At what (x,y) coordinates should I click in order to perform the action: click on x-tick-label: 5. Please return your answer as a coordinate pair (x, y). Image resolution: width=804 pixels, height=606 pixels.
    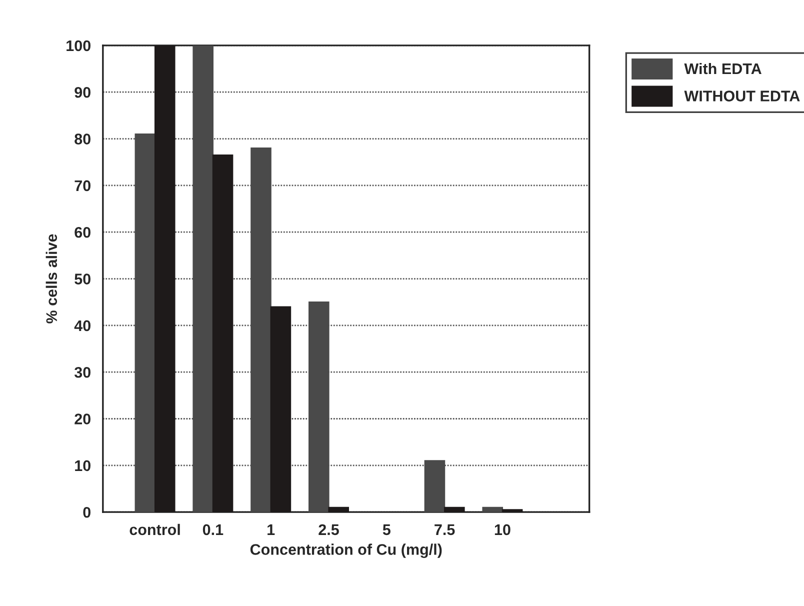
    Looking at the image, I should click on (386, 530).